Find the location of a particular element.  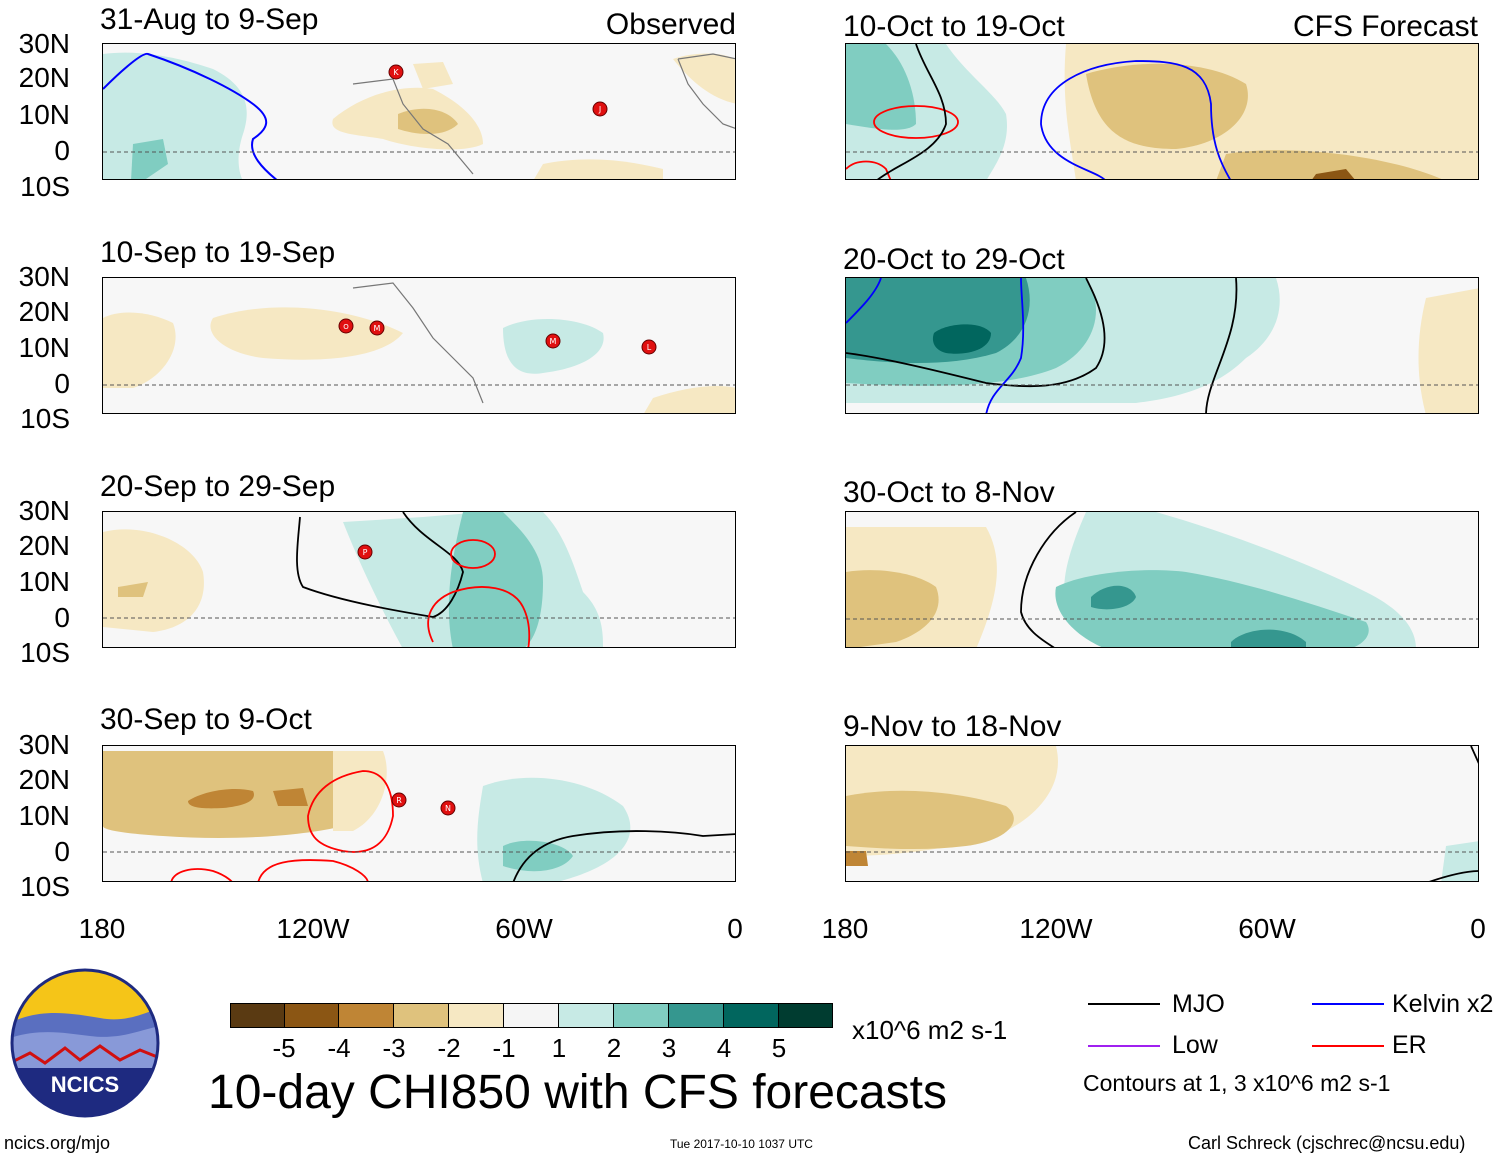

footer-timestamp: Tue 2017-10-10 1037 UTC is located at coordinates (741, 1144).